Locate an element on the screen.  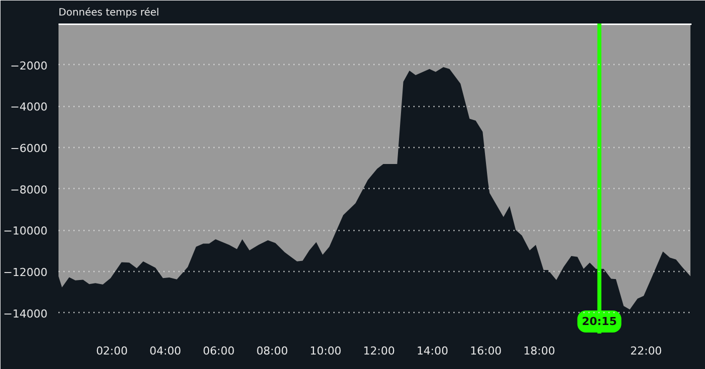
y-tick-label: −14000 is located at coordinates (25, 313).